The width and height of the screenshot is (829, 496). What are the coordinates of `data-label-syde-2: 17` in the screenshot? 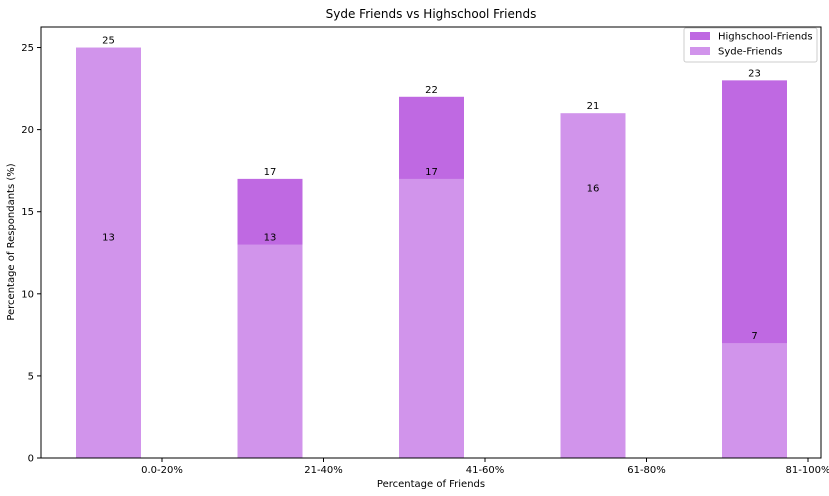 It's located at (431, 172).